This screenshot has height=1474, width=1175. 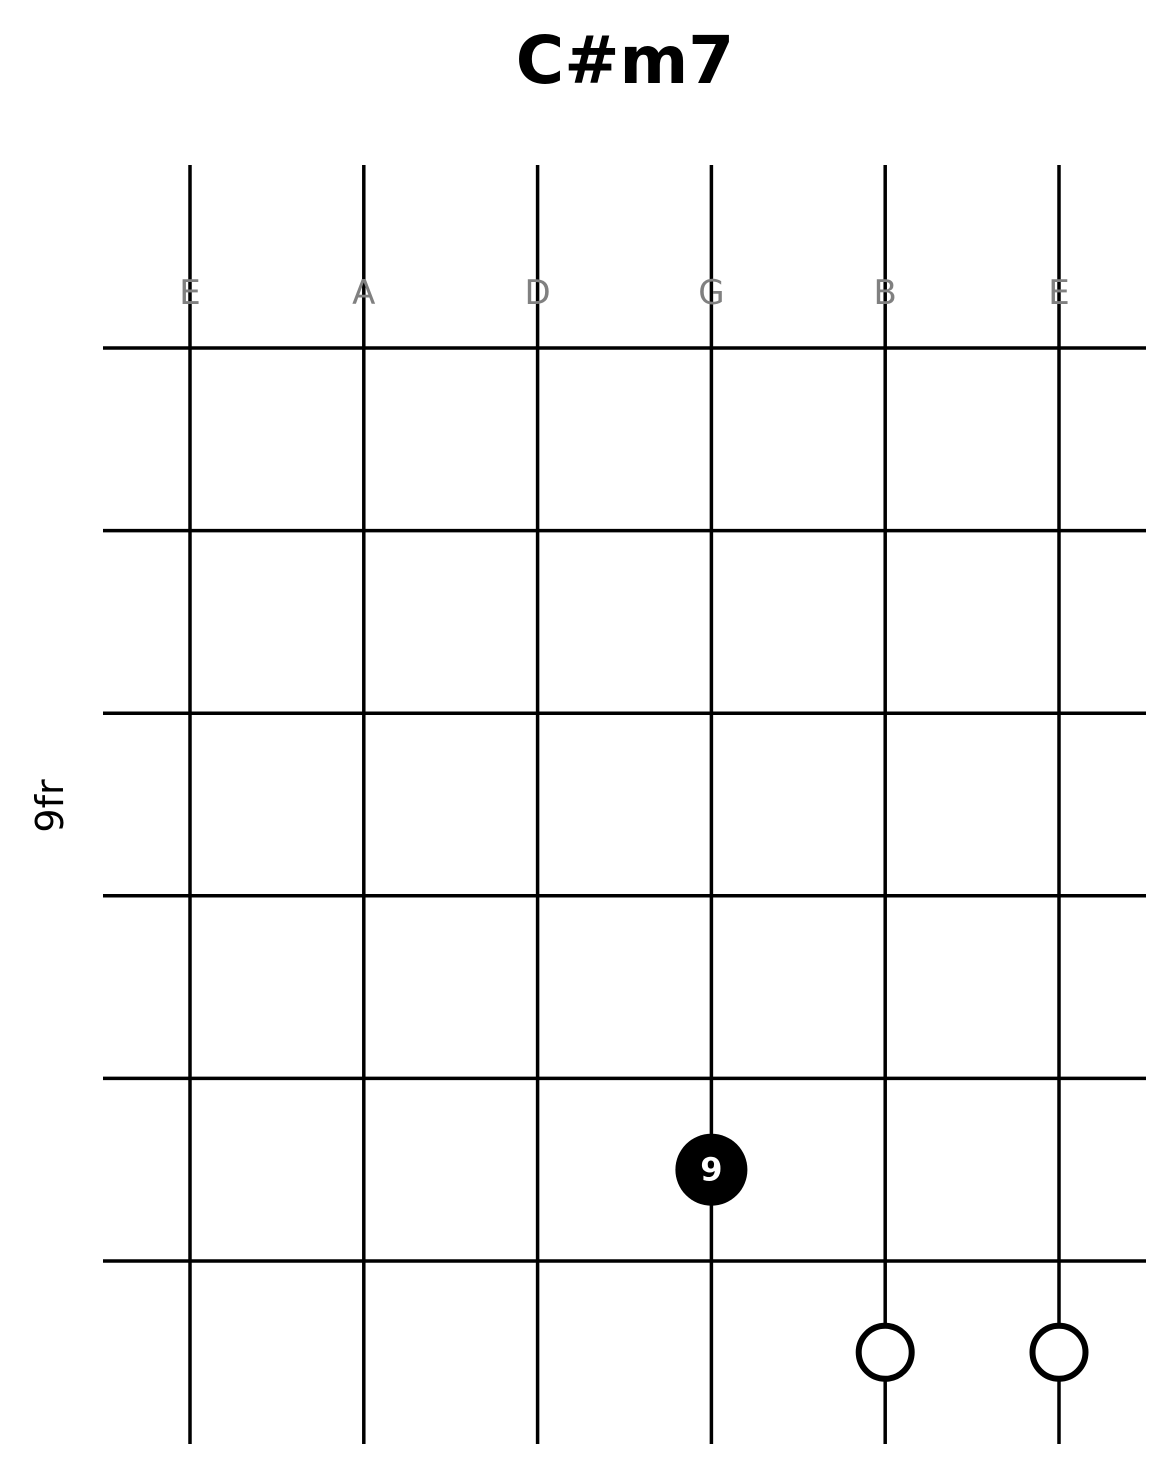 What do you see at coordinates (50, 806) in the screenshot?
I see `fret-position-label: 9fr` at bounding box center [50, 806].